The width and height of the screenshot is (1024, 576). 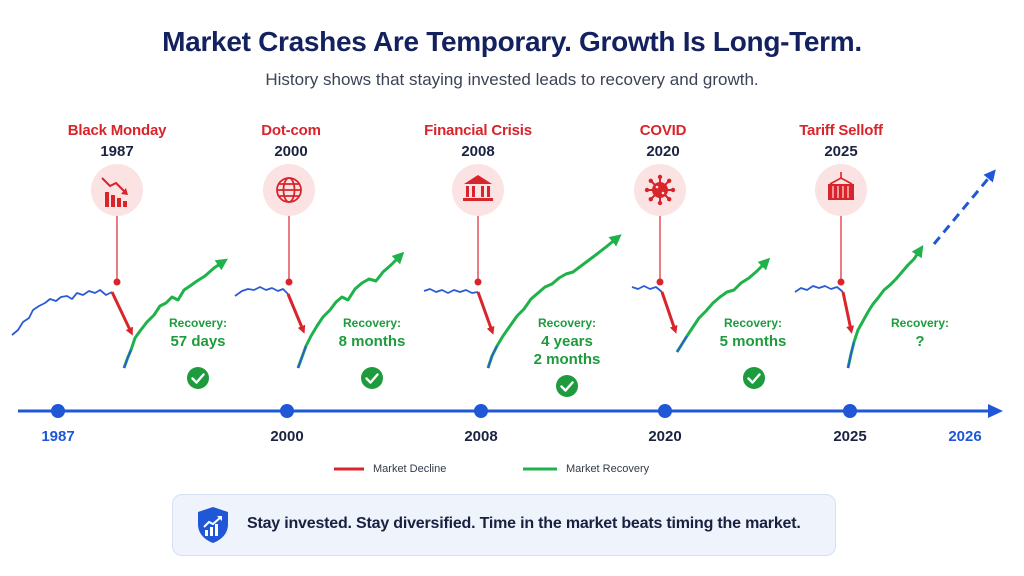 I want to click on timeline-marker-2008, so click(x=481, y=411).